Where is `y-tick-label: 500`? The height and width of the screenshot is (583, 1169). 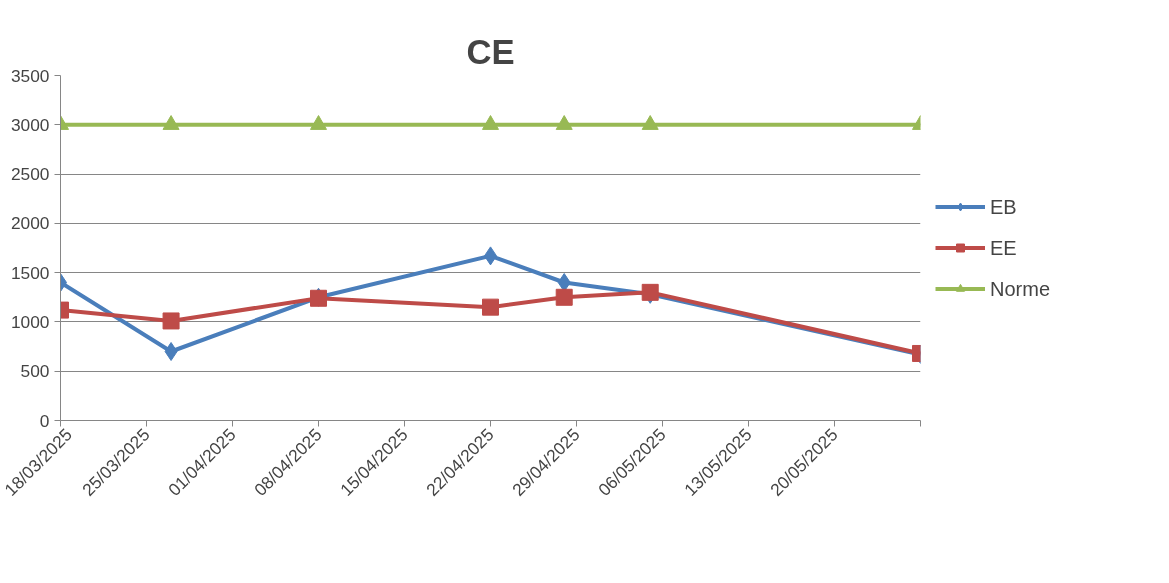
y-tick-label: 500 is located at coordinates (35, 371).